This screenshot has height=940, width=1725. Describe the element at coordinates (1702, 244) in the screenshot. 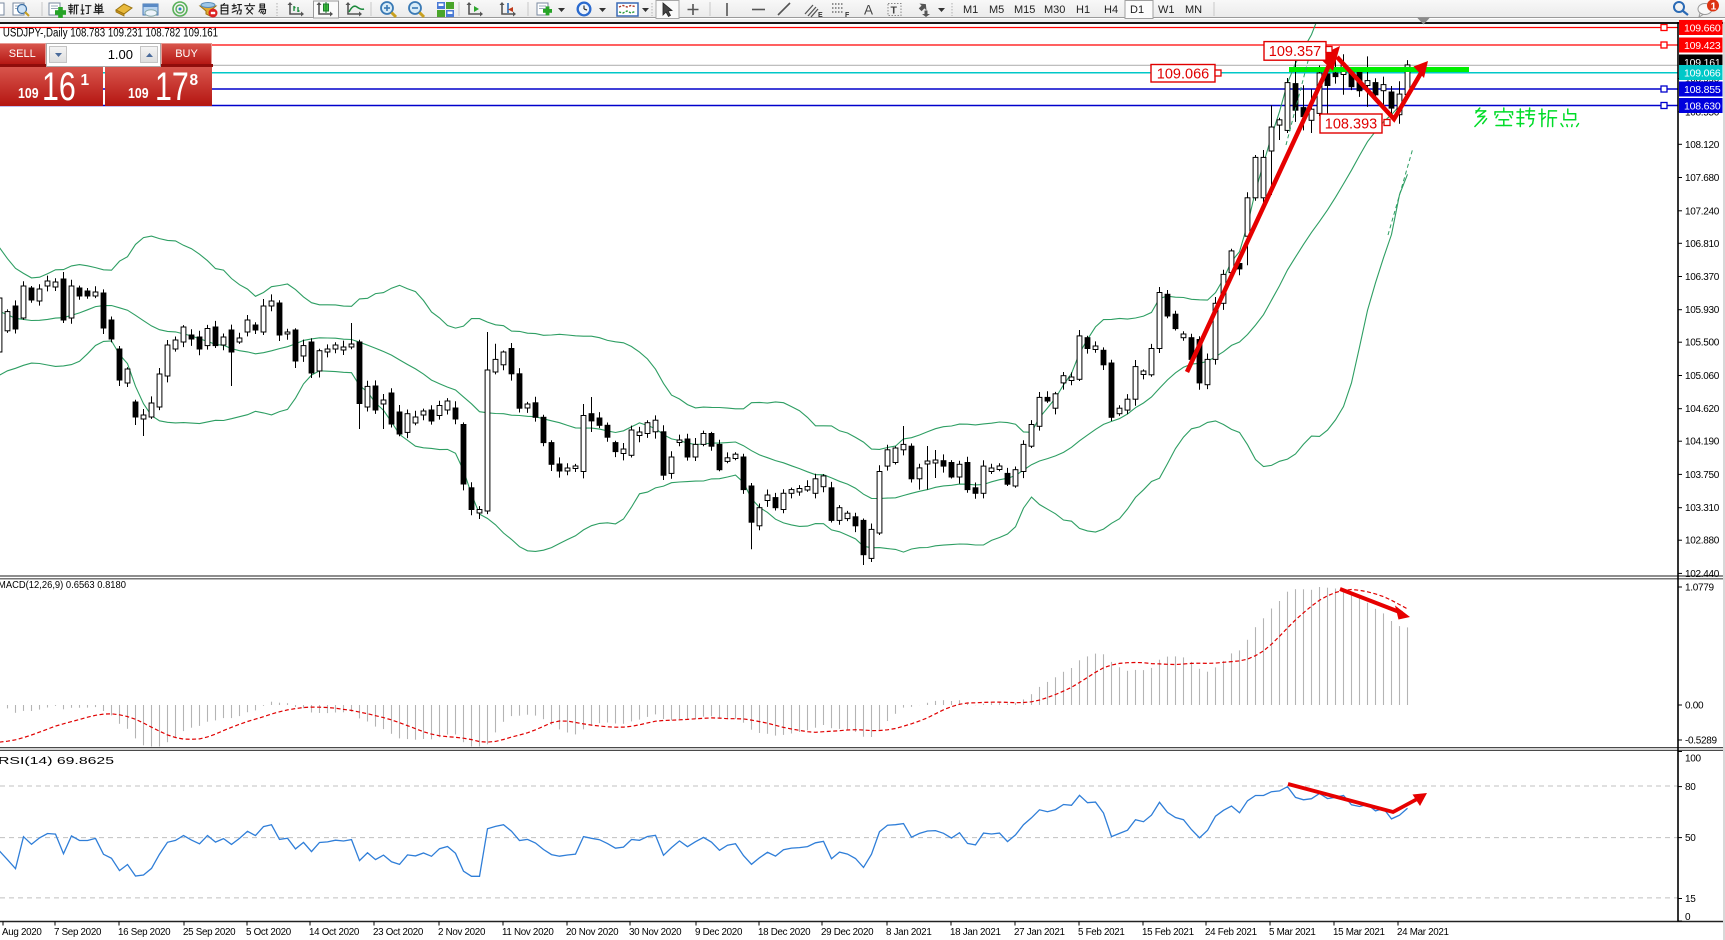

I see `svg-text: 106.810` at that location.